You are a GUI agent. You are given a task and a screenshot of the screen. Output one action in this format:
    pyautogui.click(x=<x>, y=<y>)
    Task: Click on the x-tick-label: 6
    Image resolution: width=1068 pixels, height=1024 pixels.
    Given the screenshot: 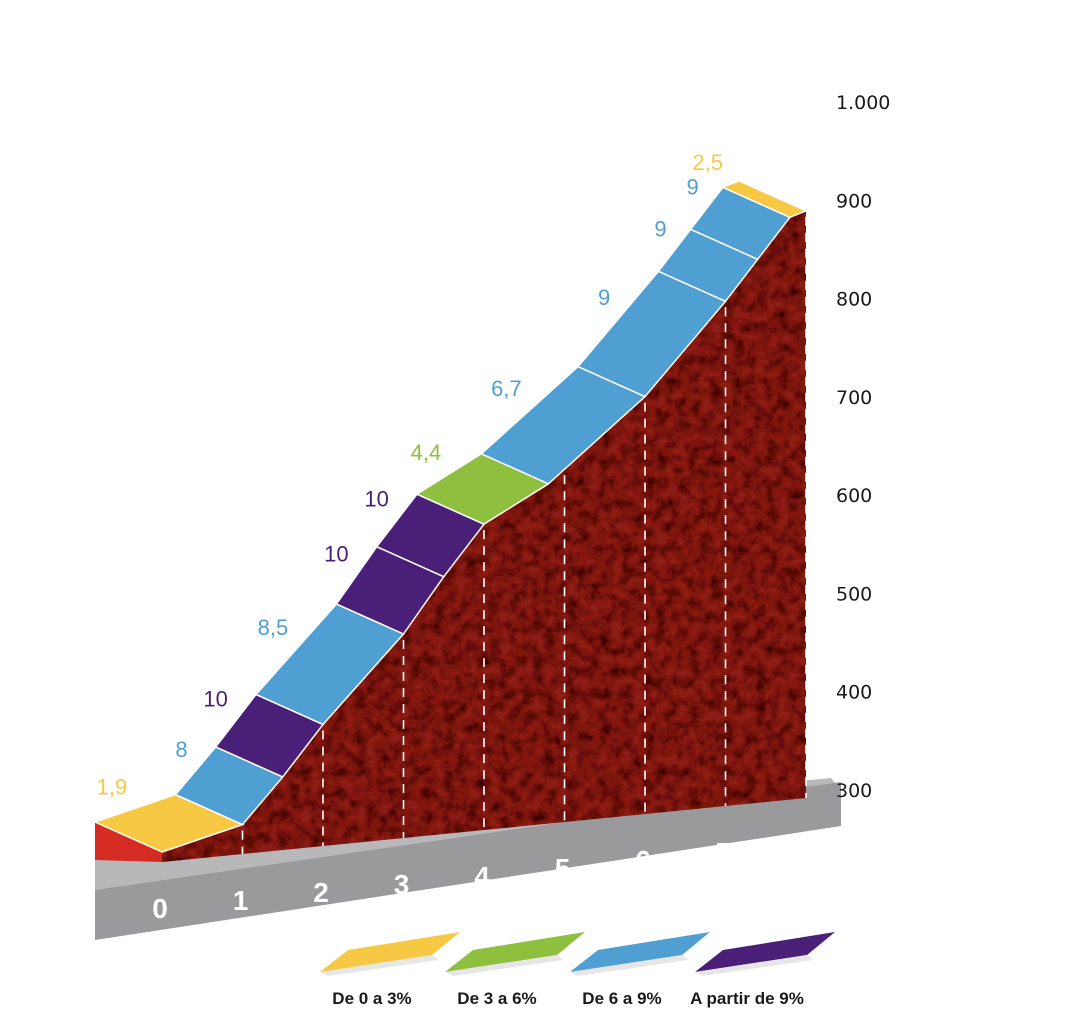 What is the action you would take?
    pyautogui.click(x=643, y=860)
    